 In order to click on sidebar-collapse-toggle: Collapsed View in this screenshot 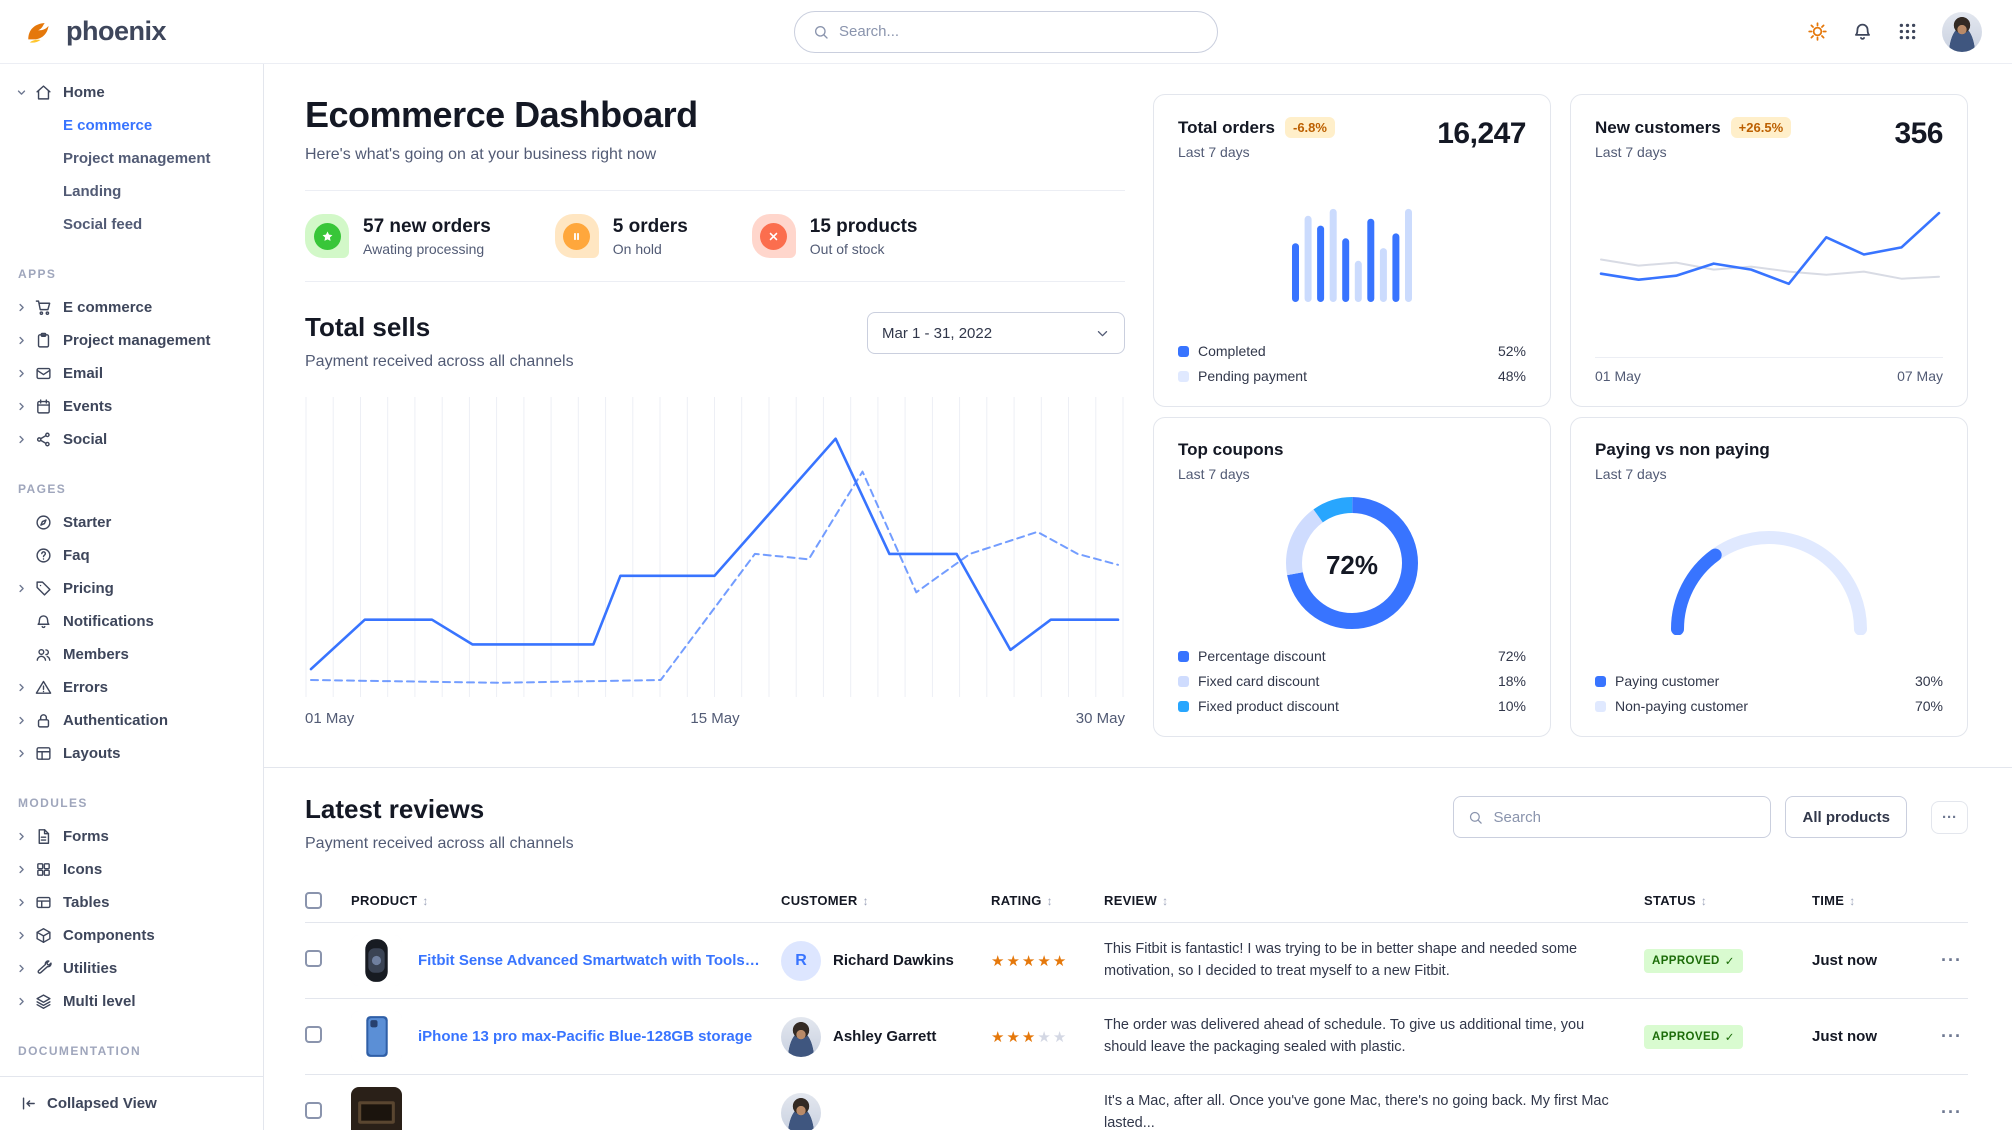, I will do `click(131, 1103)`.